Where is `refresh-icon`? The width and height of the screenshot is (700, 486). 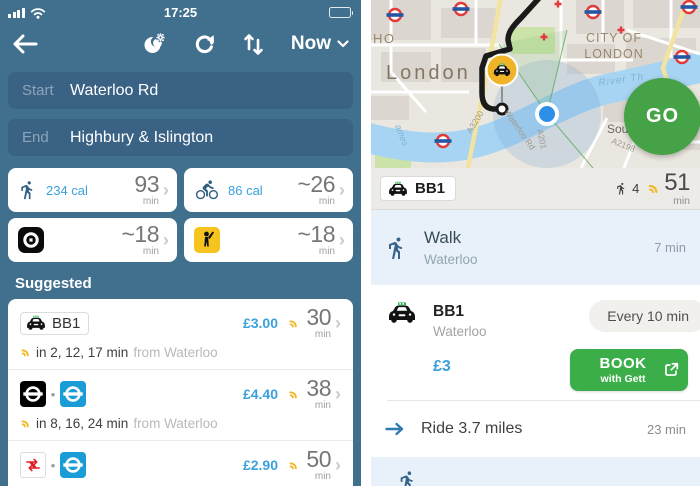 refresh-icon is located at coordinates (204, 44).